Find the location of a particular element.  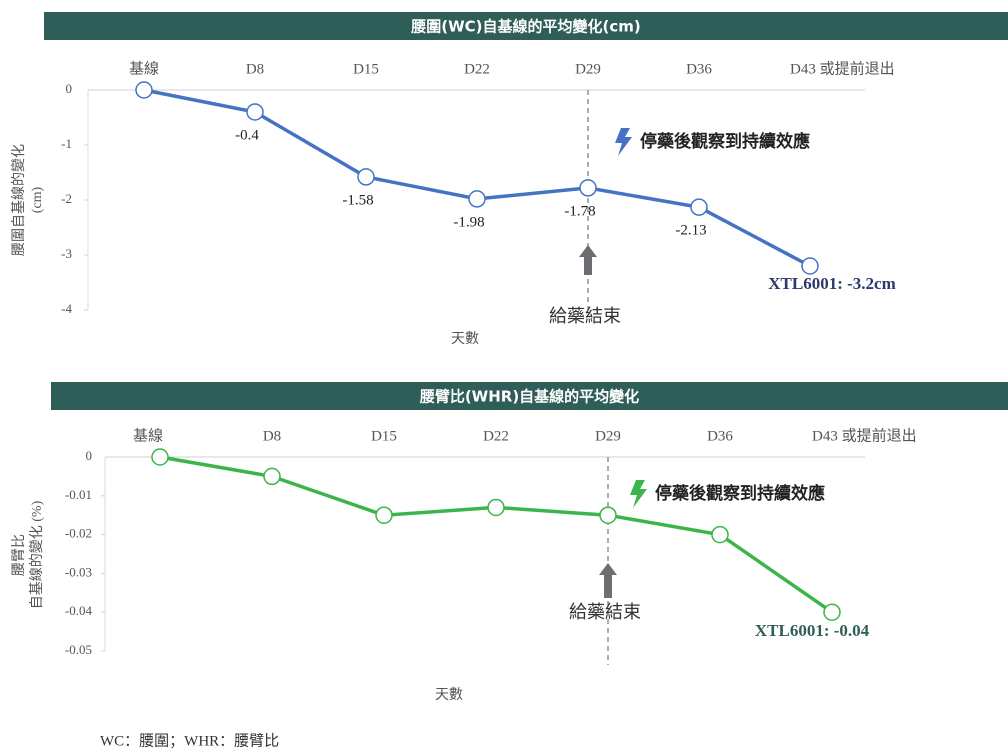

y-tick-label: -1 is located at coordinates (66, 143).